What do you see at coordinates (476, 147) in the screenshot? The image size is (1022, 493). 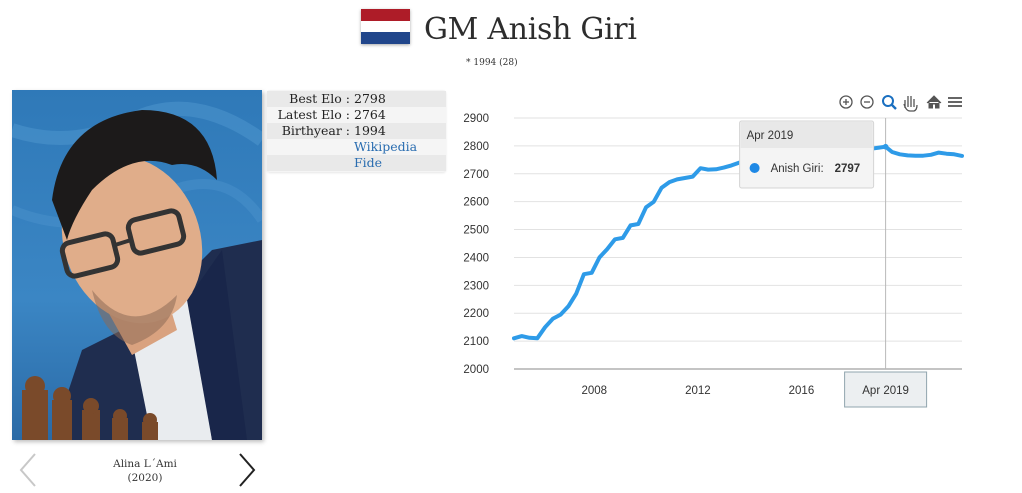 I see `y-tick-label: 2800` at bounding box center [476, 147].